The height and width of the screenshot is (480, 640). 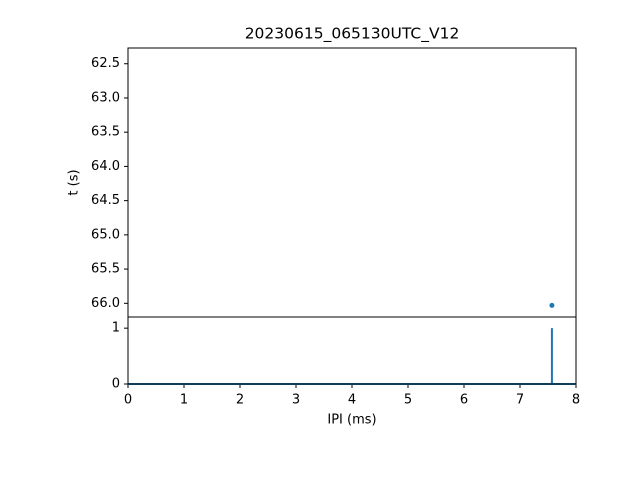 What do you see at coordinates (105, 200) in the screenshot?
I see `y-tick-label: 64.5` at bounding box center [105, 200].